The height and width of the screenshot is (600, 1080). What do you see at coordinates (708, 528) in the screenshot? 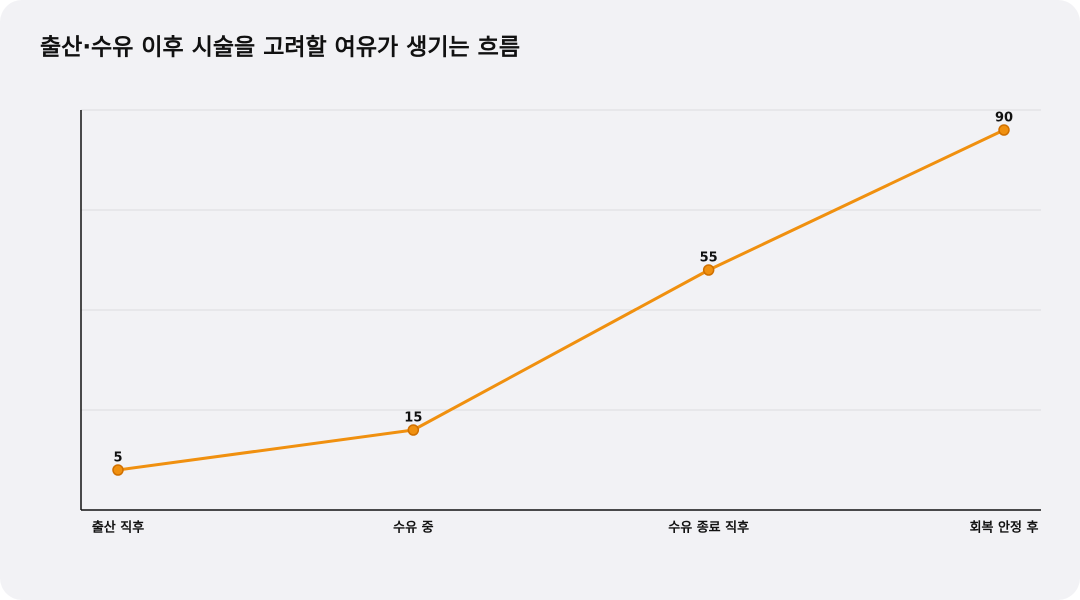
I see `x-tick-label: 수유 종료 직후` at bounding box center [708, 528].